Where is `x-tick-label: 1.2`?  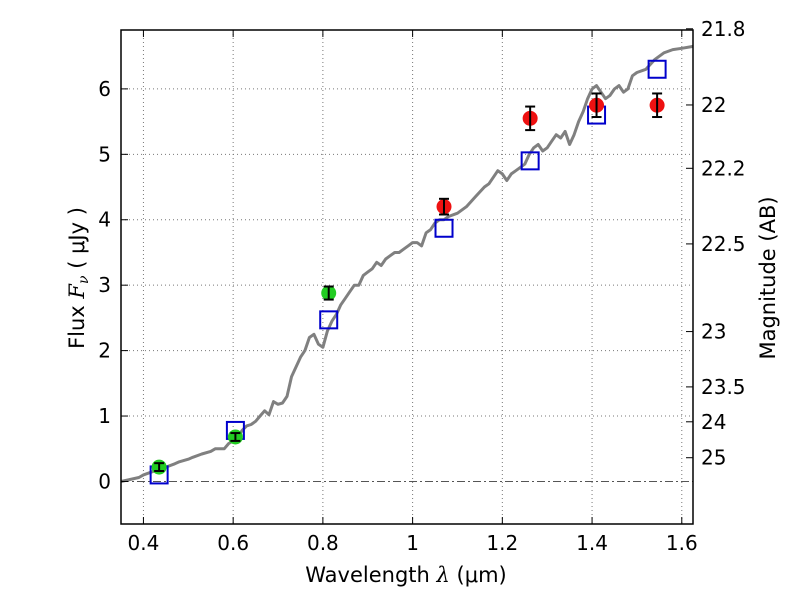
x-tick-label: 1.2 is located at coordinates (502, 543).